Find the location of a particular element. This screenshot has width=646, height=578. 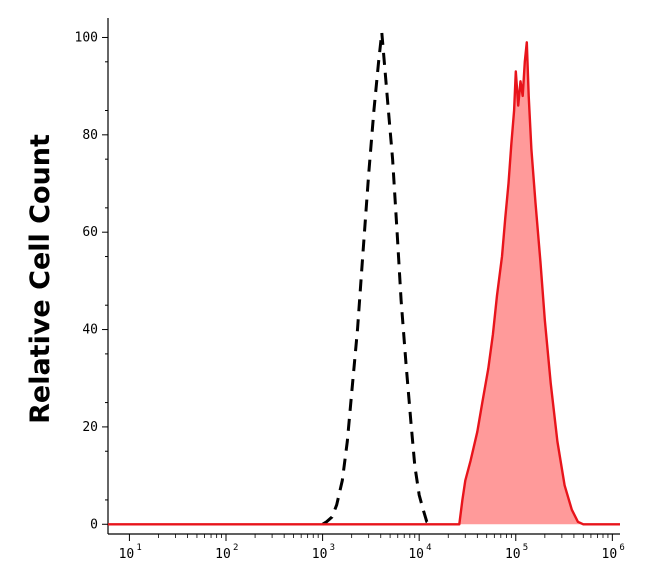

x-tick-exponent: 6 is located at coordinates (621, 548).